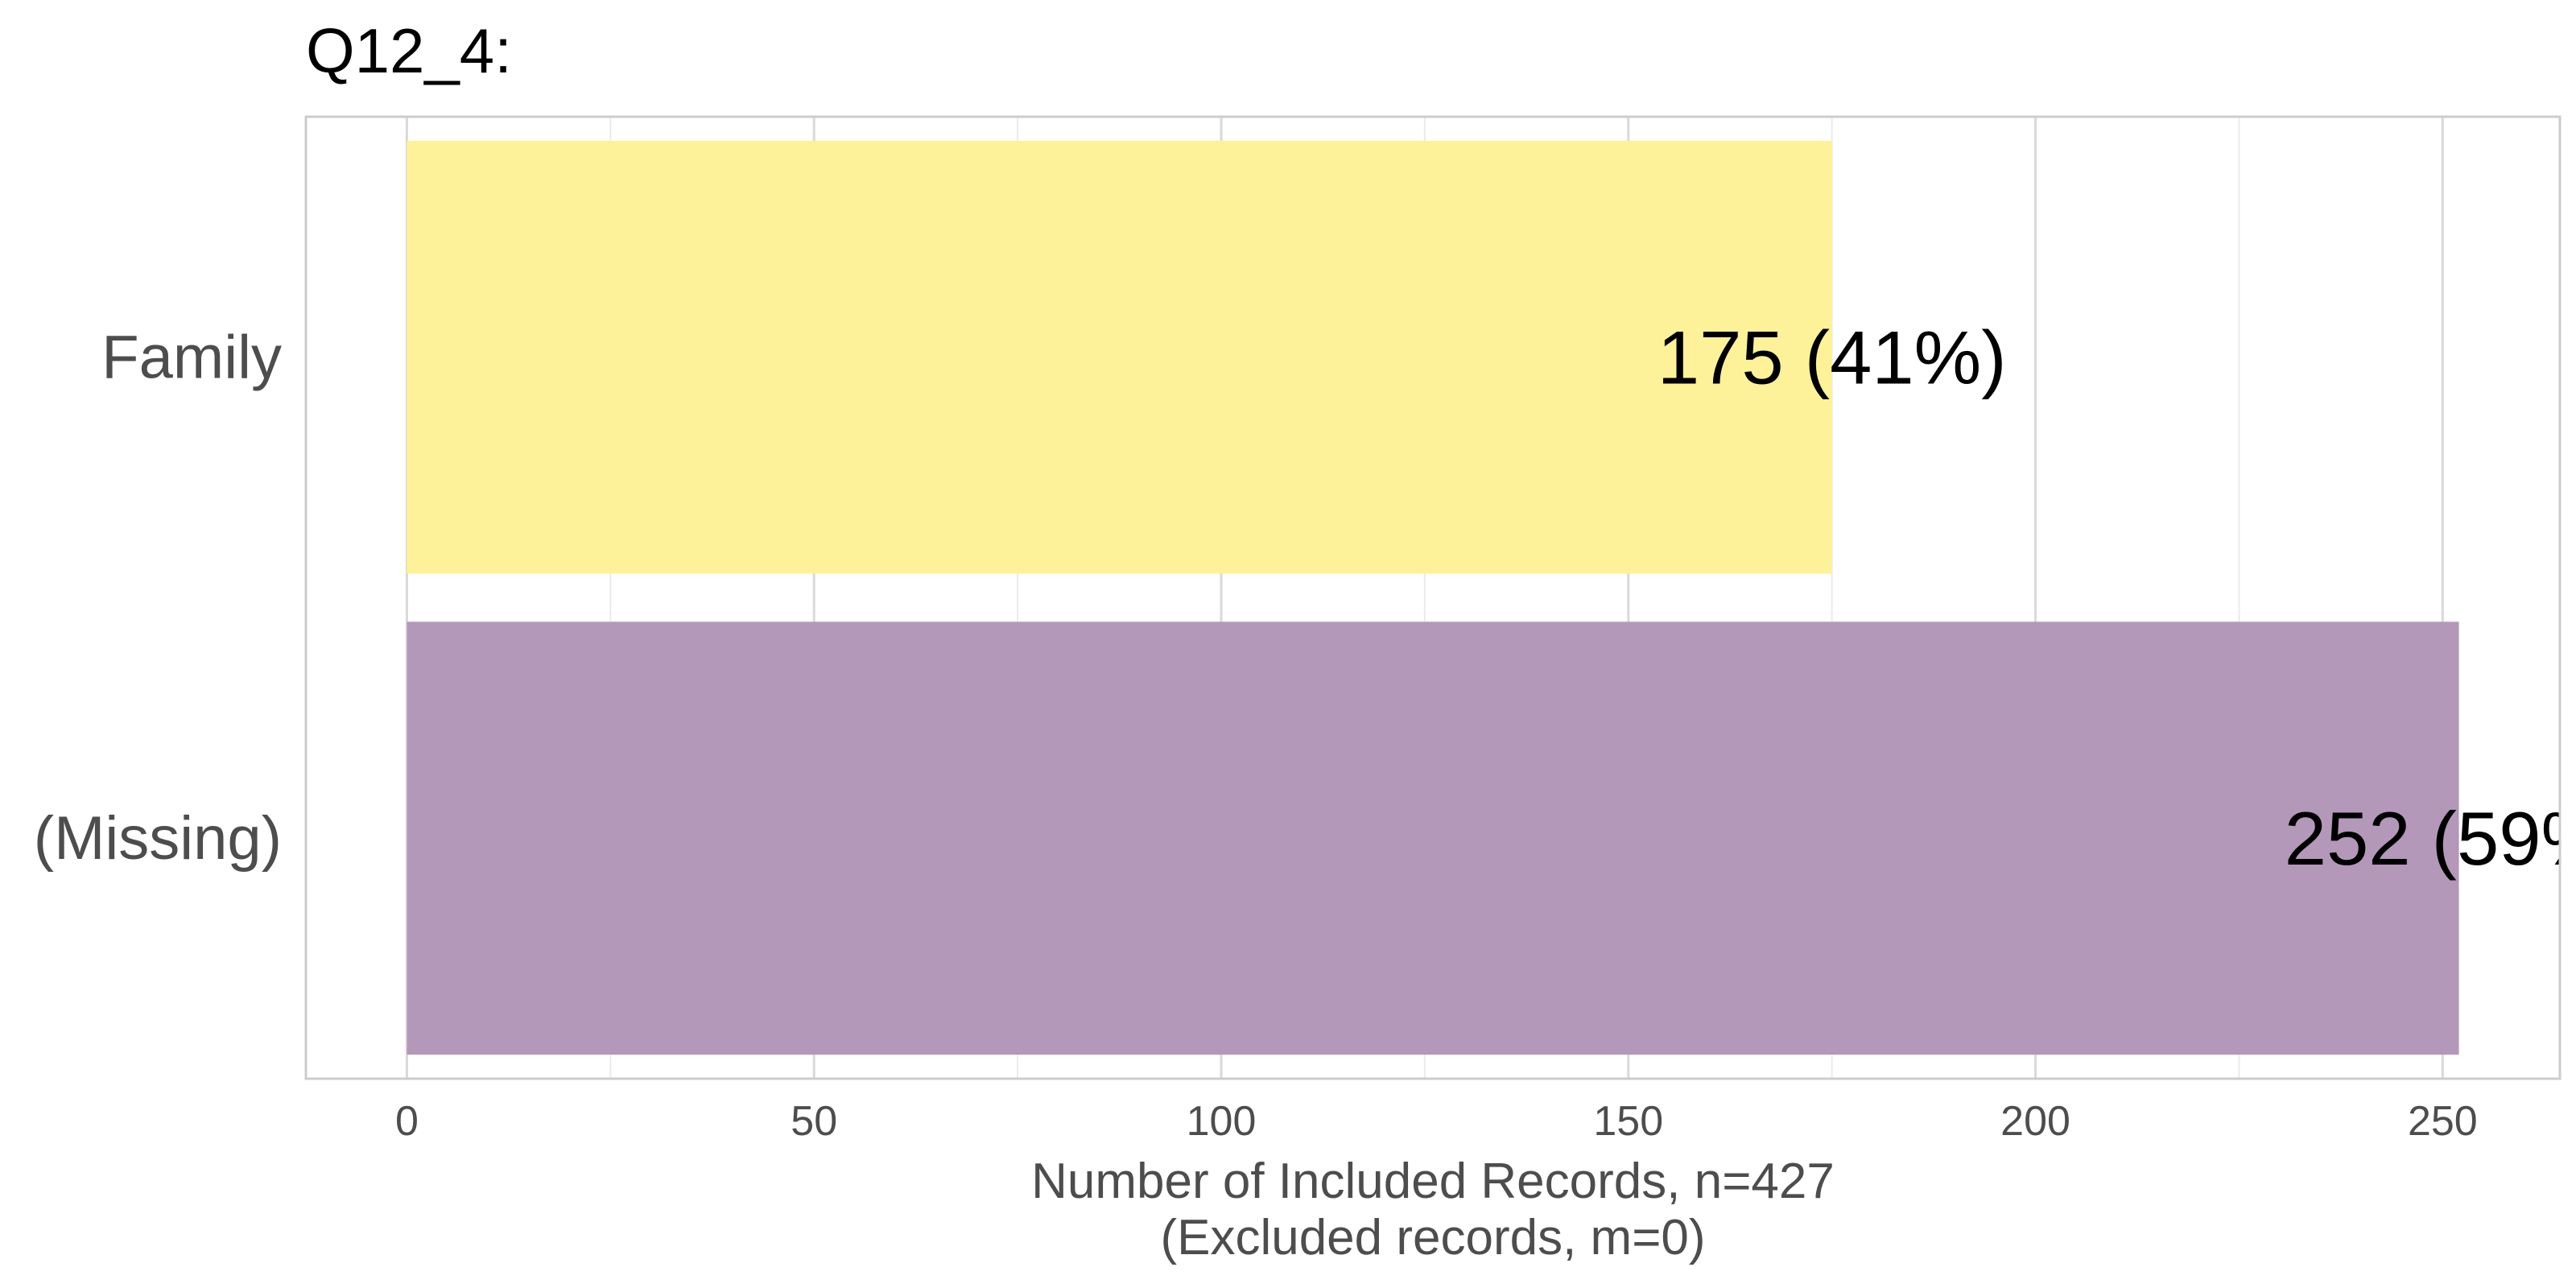 The width and height of the screenshot is (2576, 1288). Describe the element at coordinates (814, 1121) in the screenshot. I see `x-tick-label: 50` at that location.